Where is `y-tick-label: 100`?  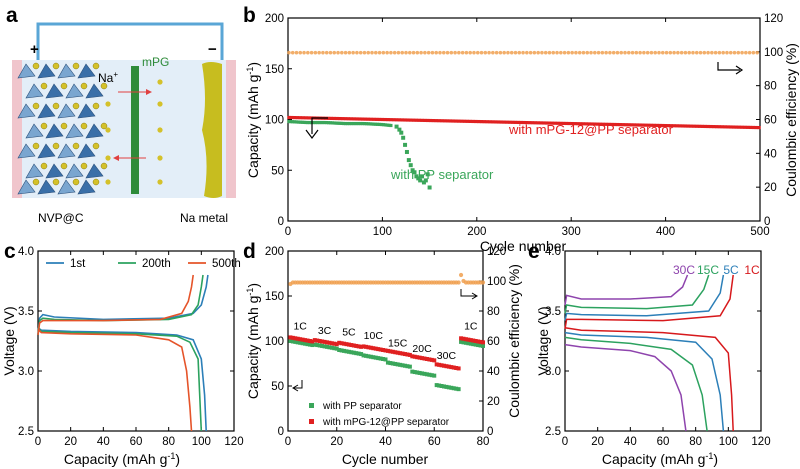
y-tick-label: 100 is located at coordinates (274, 121).